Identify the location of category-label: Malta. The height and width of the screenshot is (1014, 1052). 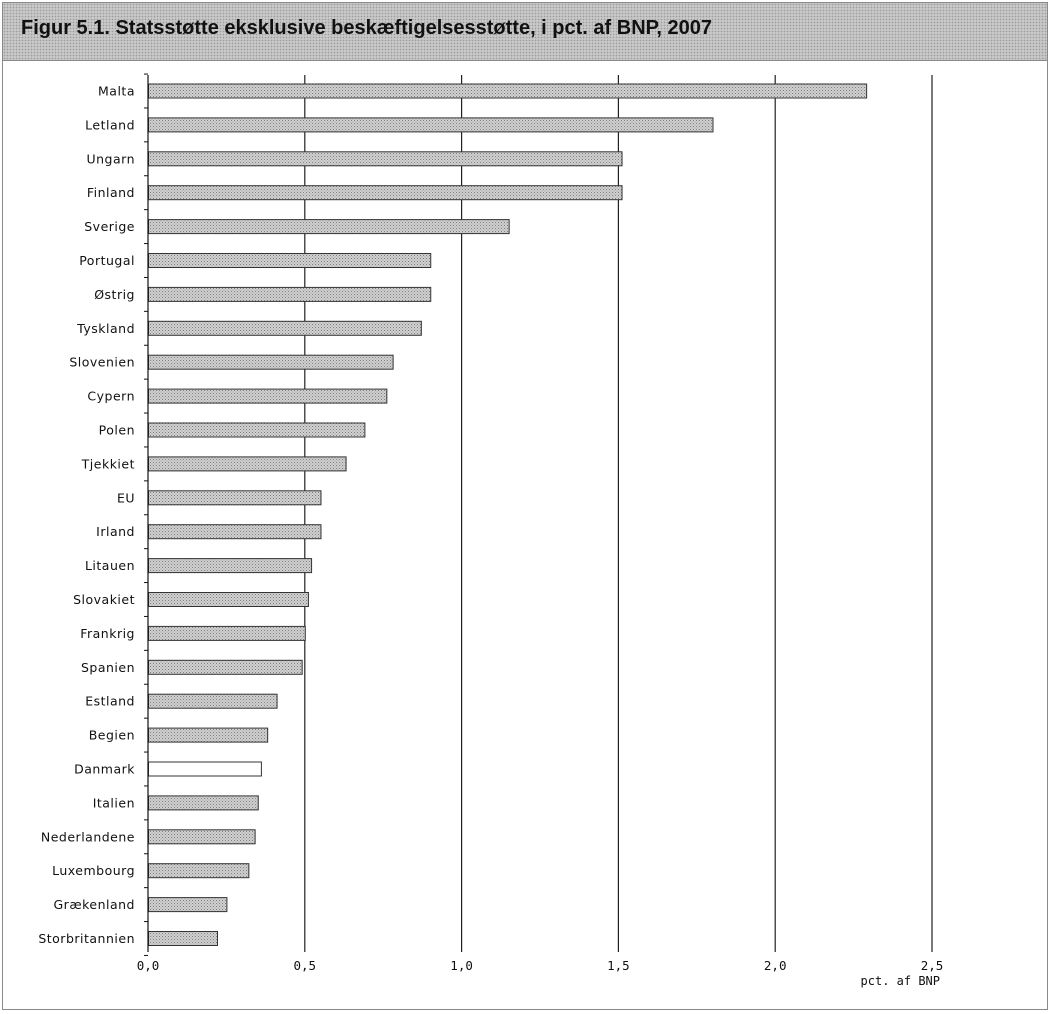
(116, 91).